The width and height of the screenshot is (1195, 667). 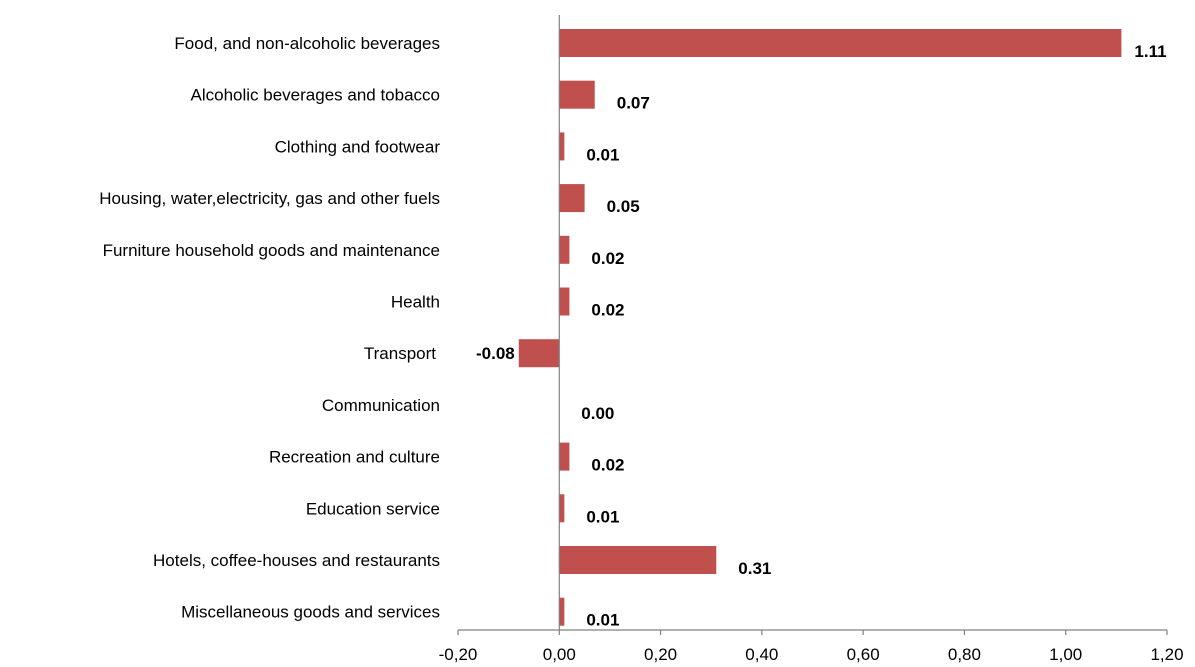 What do you see at coordinates (607, 258) in the screenshot?
I see `value-label-4: 0.02` at bounding box center [607, 258].